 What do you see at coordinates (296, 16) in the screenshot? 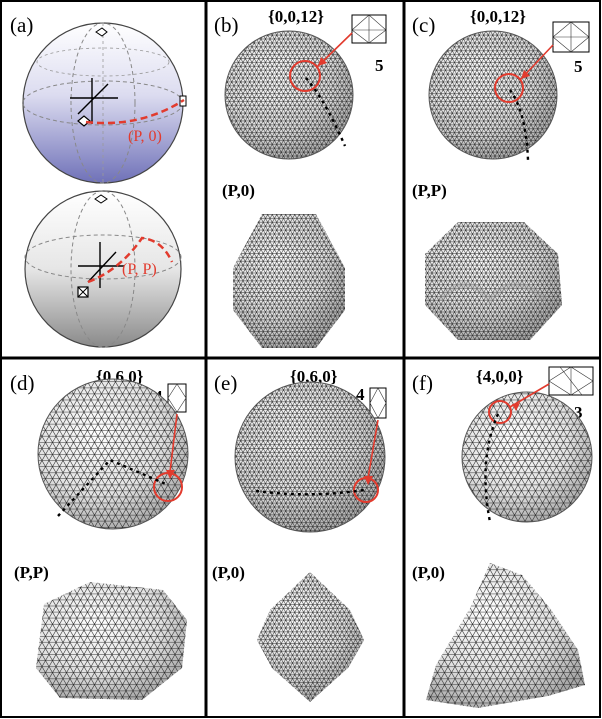
I see `panel-b-index: {0,0,12}` at bounding box center [296, 16].